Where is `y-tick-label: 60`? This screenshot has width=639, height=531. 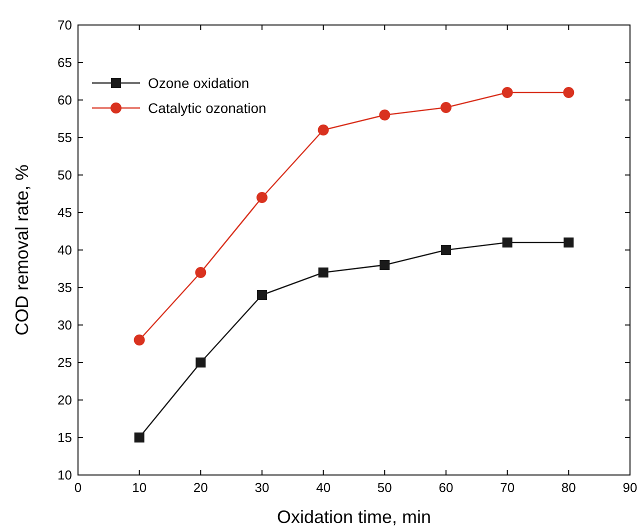
y-tick-label: 60 is located at coordinates (65, 100).